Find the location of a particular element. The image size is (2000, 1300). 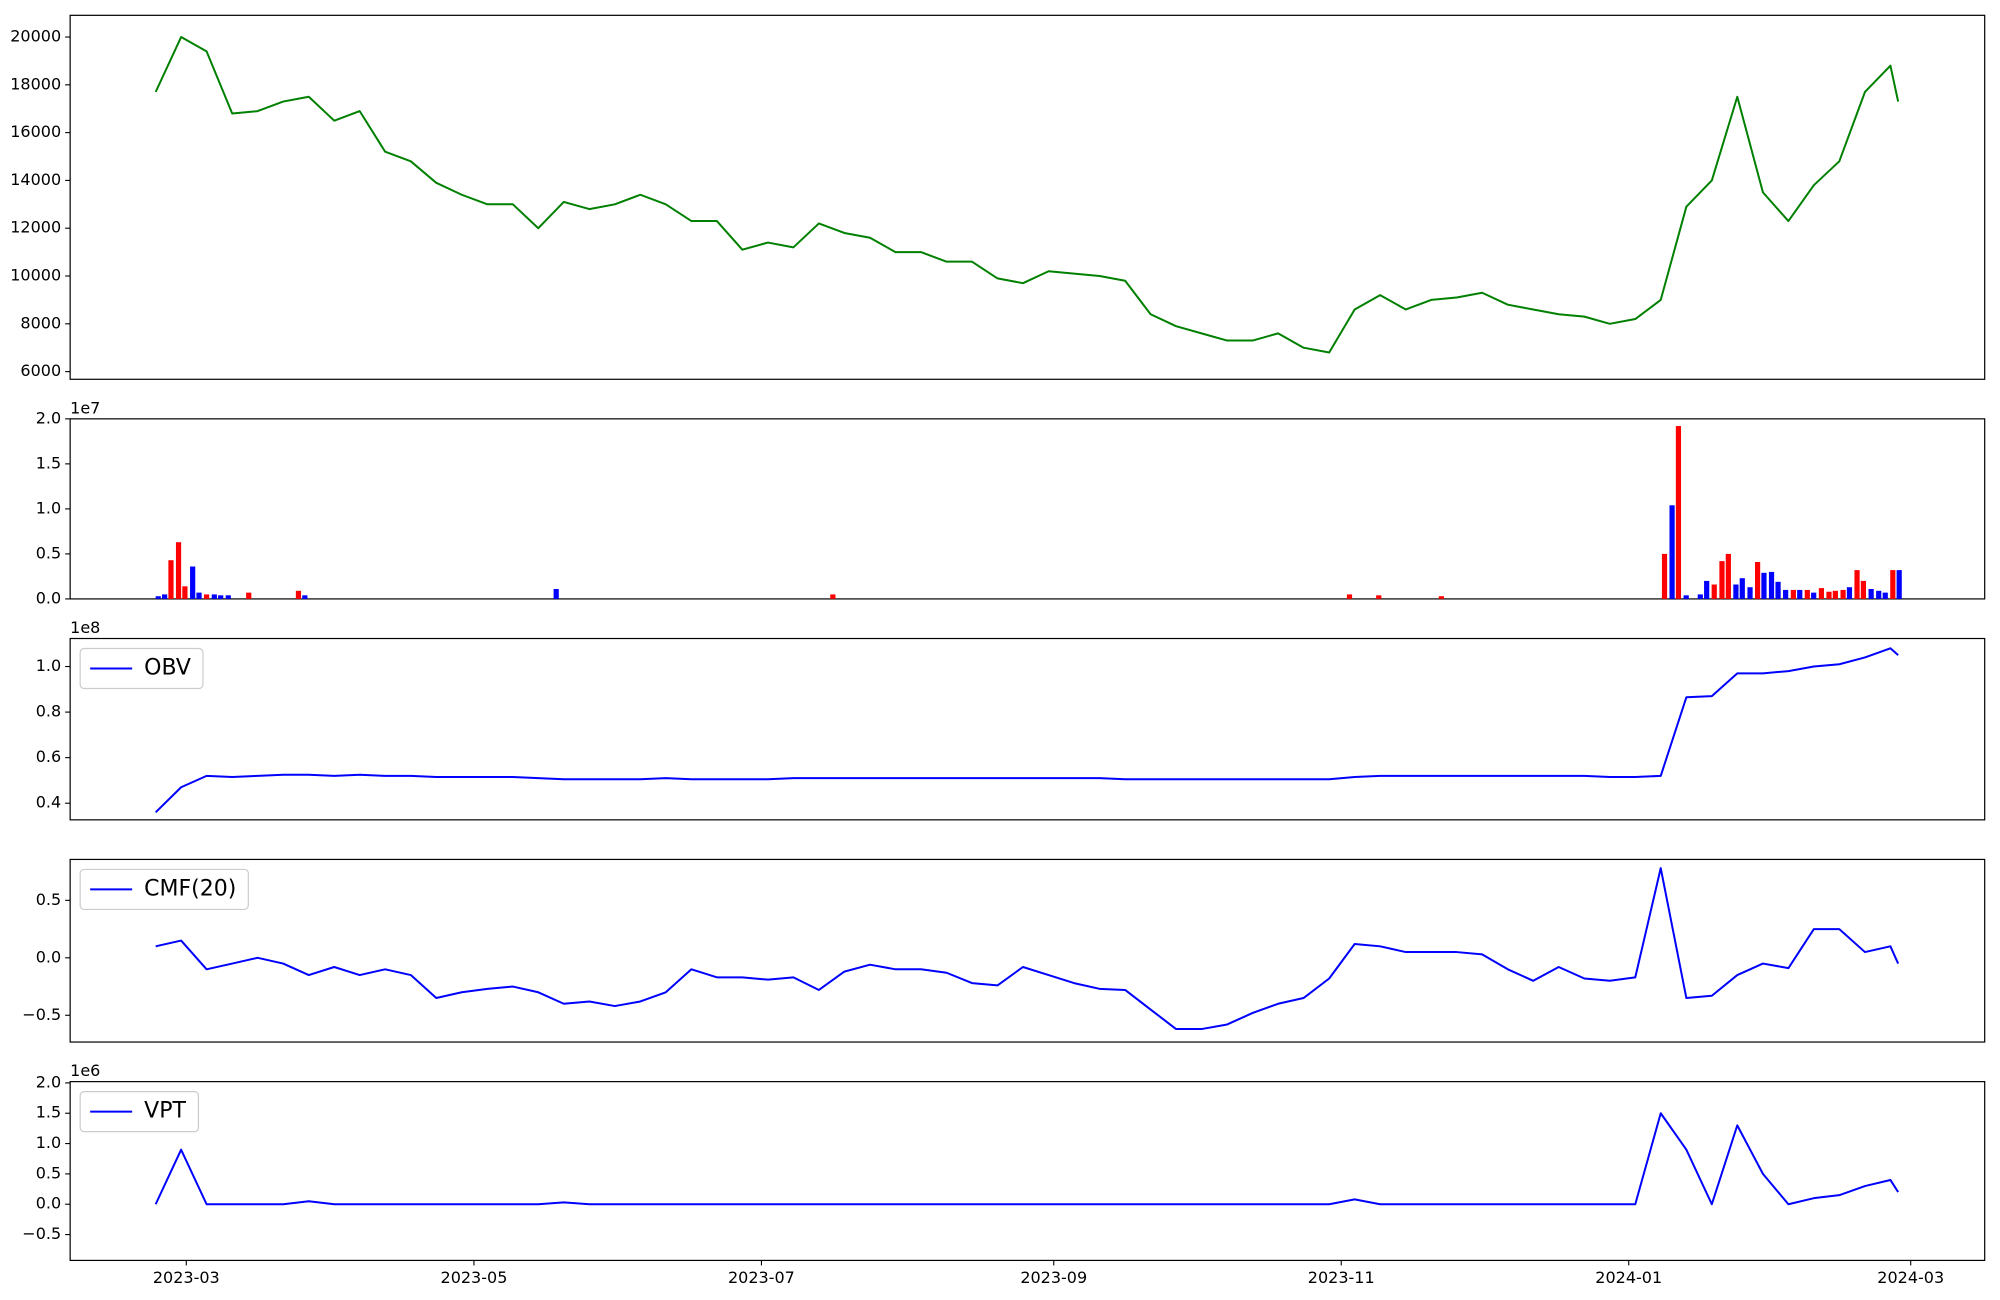

legend: VPT is located at coordinates (139, 1112).